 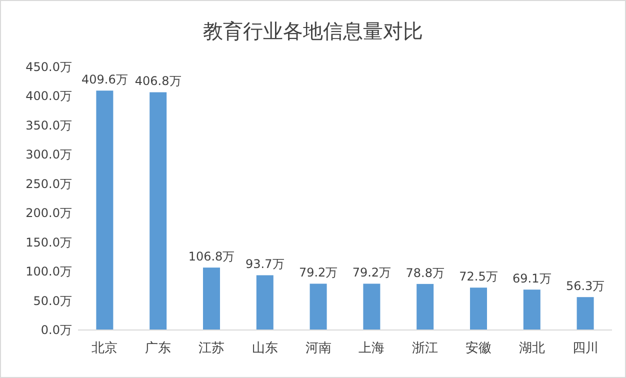 I want to click on x-tick-label: 安徽, so click(x=479, y=348).